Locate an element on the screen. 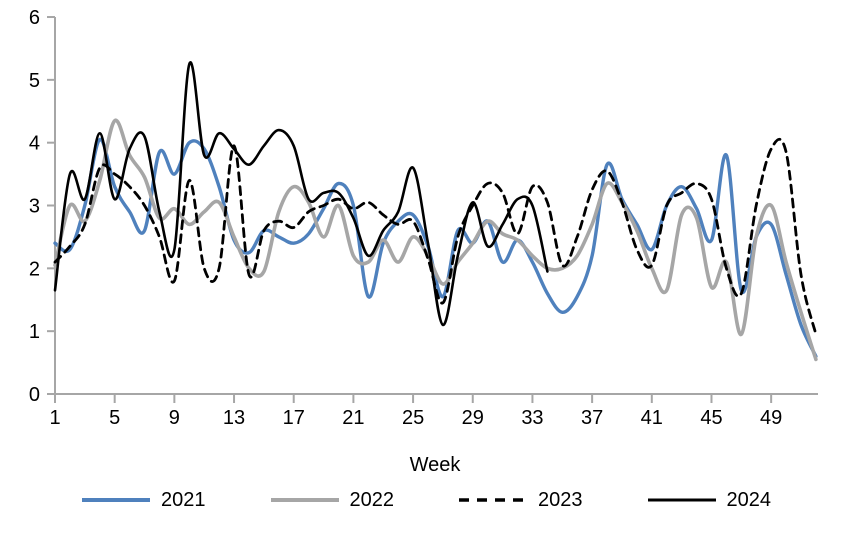 The image size is (852, 536). legend-label-2023: 2023 is located at coordinates (560, 500).